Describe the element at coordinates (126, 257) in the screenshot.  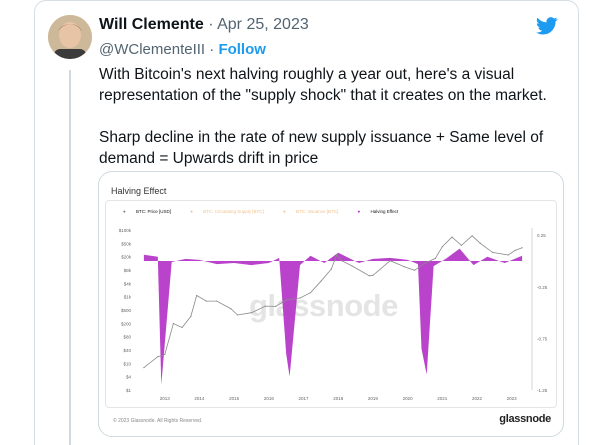
I see `y-left-tick-label: $20k` at that location.